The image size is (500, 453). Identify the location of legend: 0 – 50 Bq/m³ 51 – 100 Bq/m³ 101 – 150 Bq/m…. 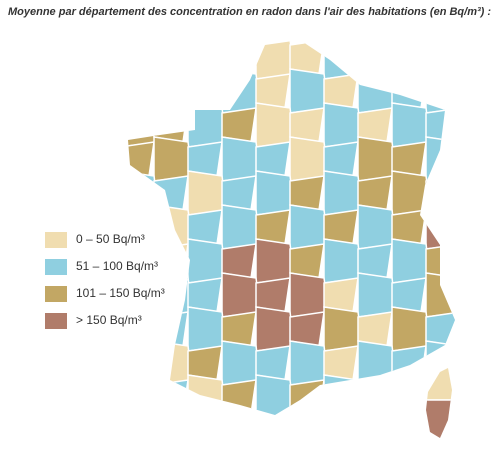
(105, 280).